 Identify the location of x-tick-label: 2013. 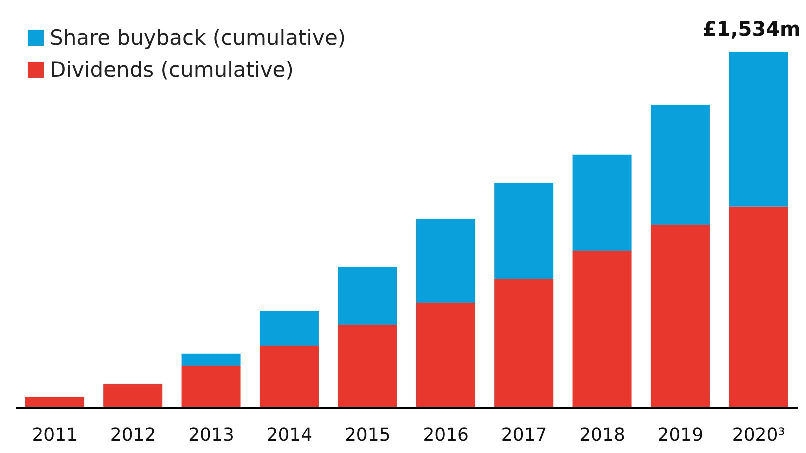
(211, 435).